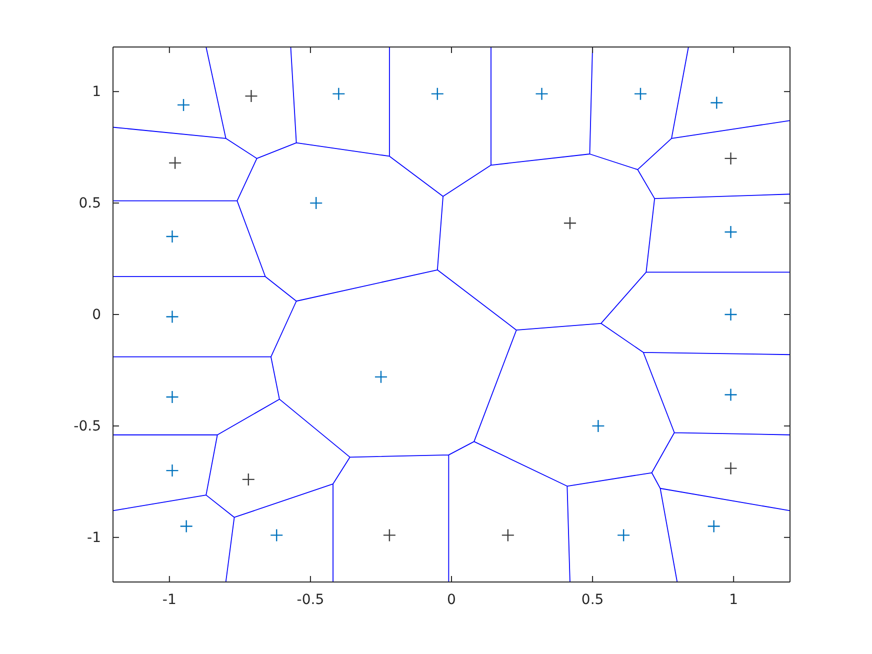 Image resolution: width=872 pixels, height=654 pixels. I want to click on x-tick-label: -0.5, so click(310, 600).